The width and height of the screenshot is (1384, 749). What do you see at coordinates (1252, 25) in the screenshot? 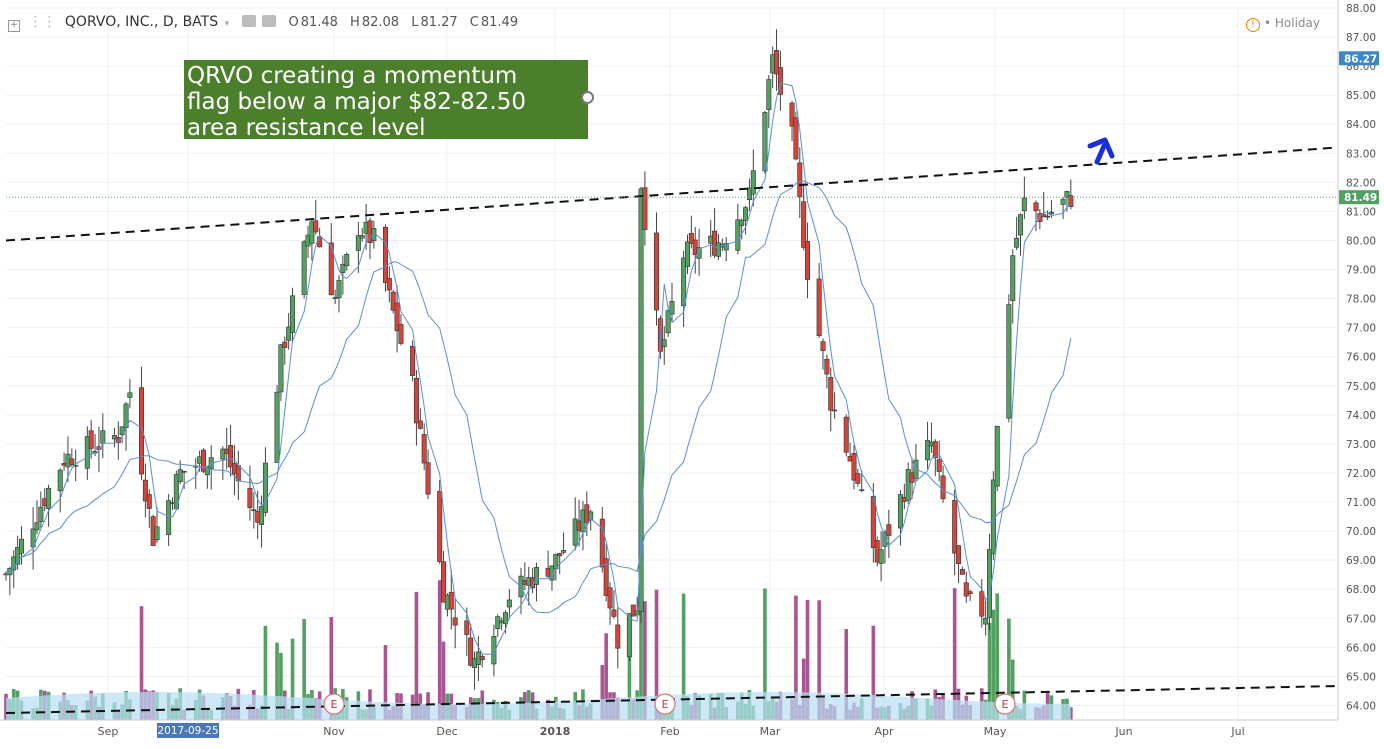
I see `warning-icon: !` at bounding box center [1252, 25].